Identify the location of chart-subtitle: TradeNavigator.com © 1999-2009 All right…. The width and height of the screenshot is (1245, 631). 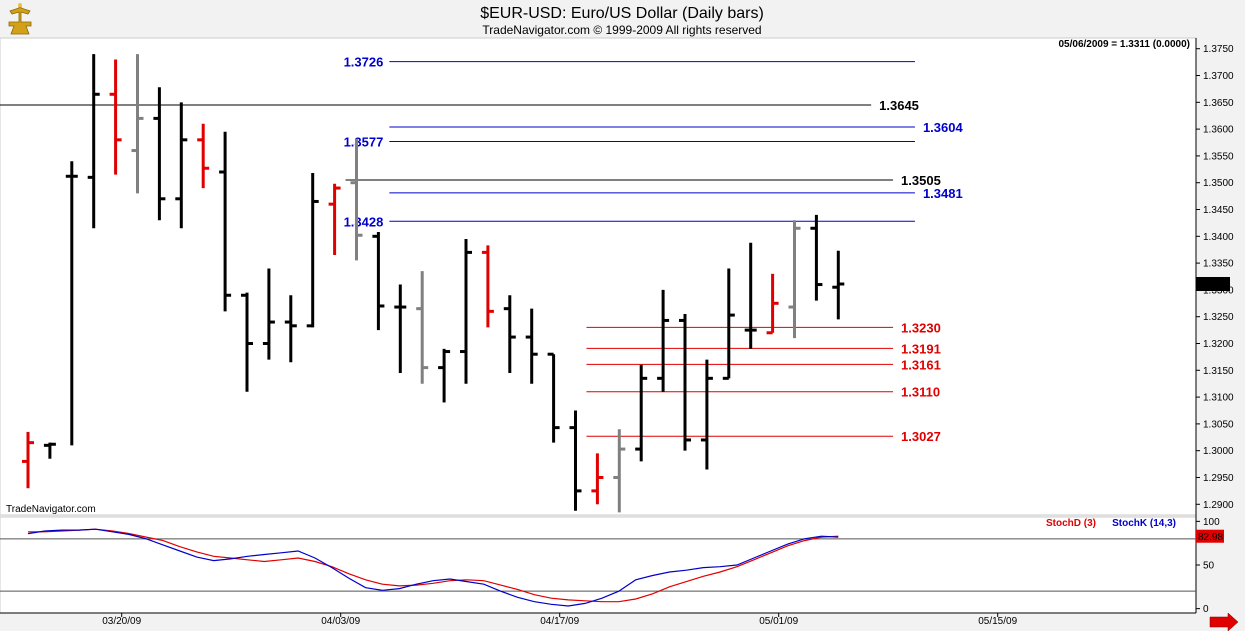
(621, 30).